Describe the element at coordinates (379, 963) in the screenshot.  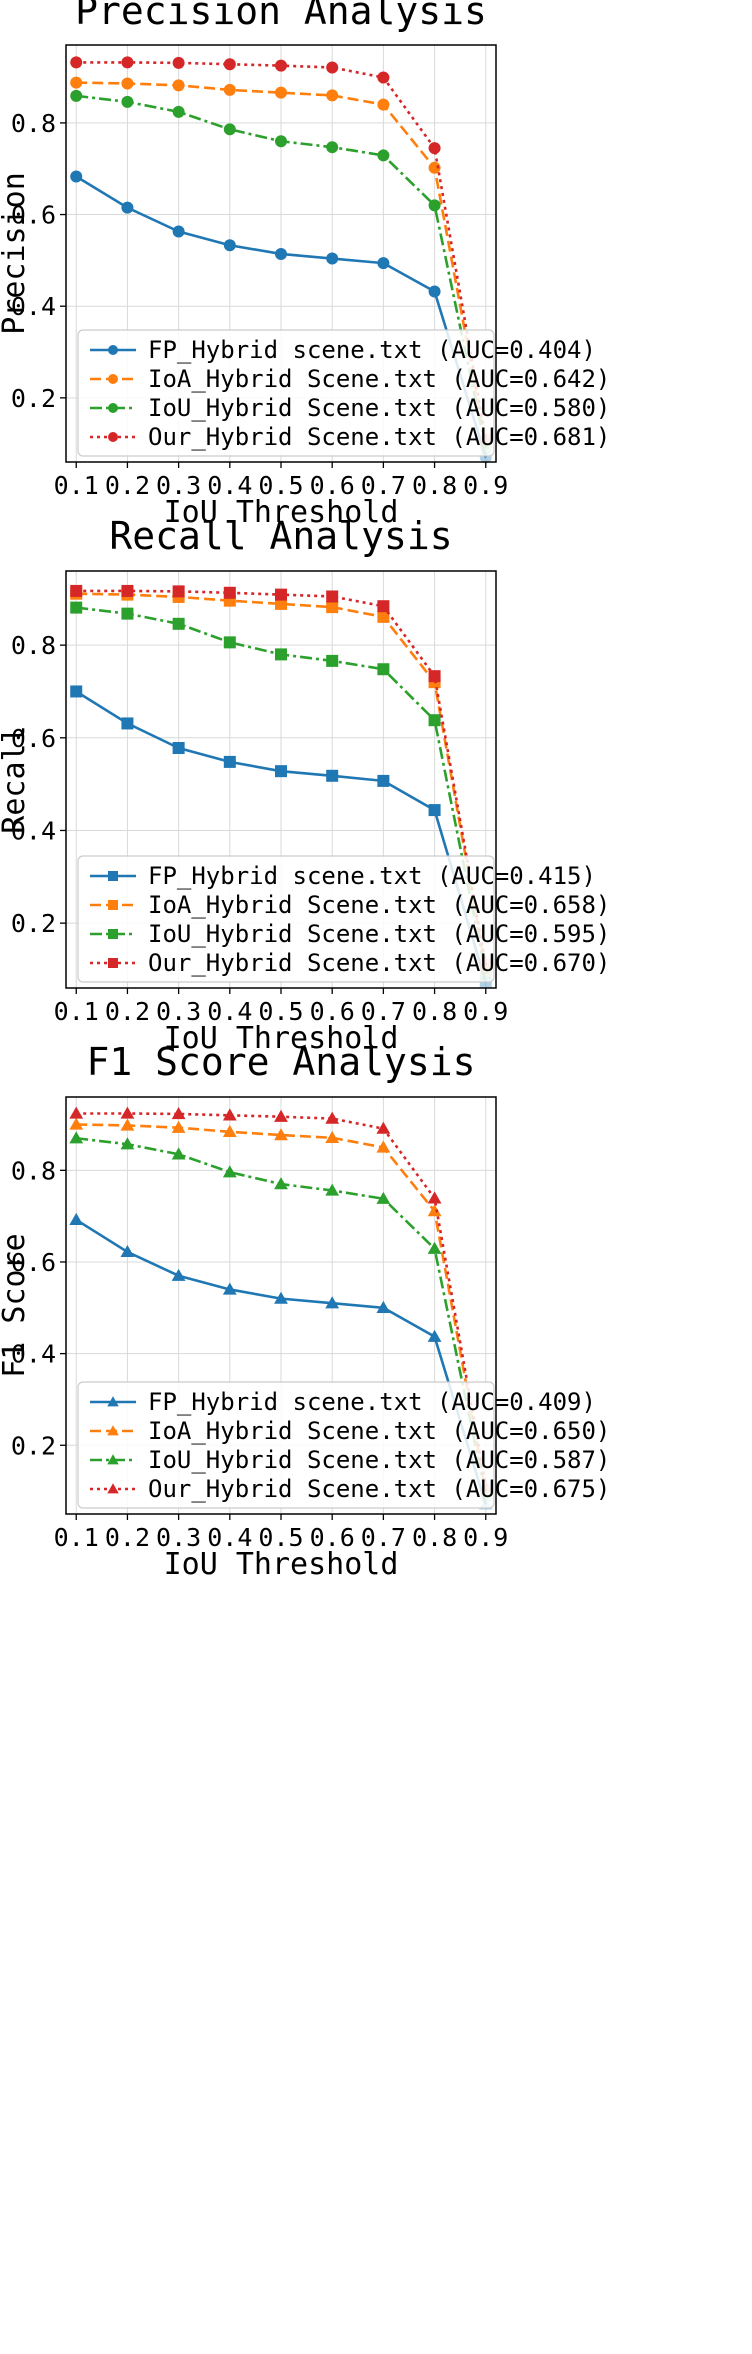
I see `legend-label-4: Our_Hybrid Scene.txt (AUC=0.670)` at that location.